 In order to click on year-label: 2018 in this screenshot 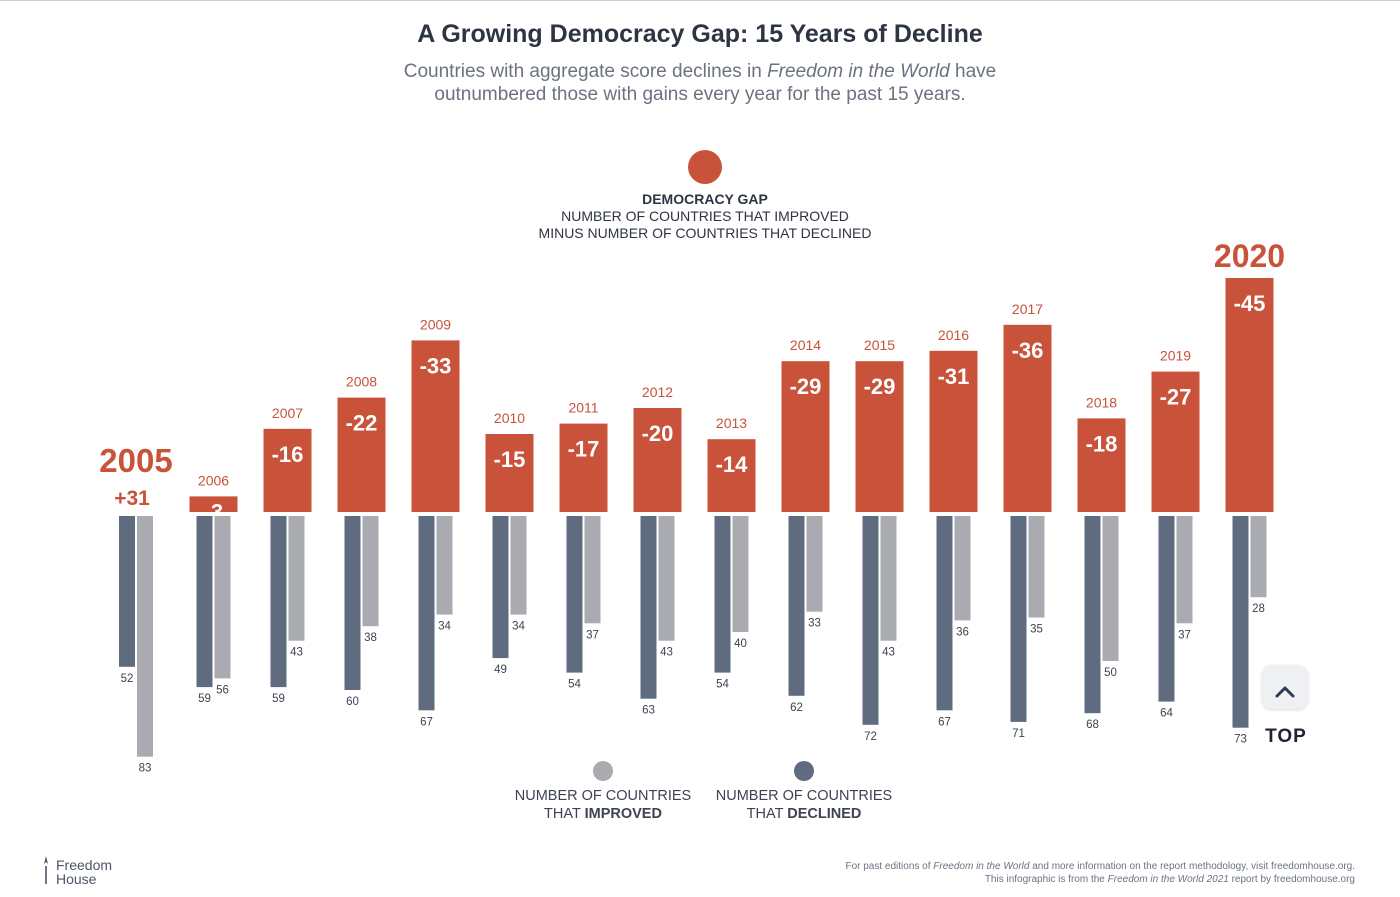, I will do `click(1101, 402)`.